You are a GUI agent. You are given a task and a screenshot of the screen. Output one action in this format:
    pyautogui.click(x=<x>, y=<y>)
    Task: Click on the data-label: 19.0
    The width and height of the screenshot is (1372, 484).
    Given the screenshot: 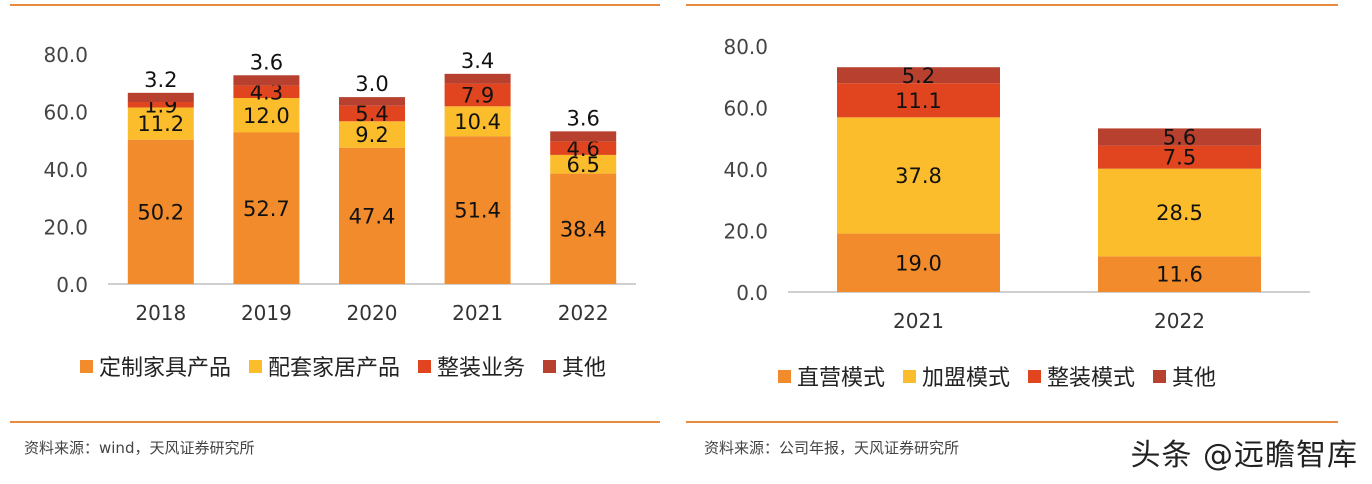 What is the action you would take?
    pyautogui.click(x=918, y=263)
    